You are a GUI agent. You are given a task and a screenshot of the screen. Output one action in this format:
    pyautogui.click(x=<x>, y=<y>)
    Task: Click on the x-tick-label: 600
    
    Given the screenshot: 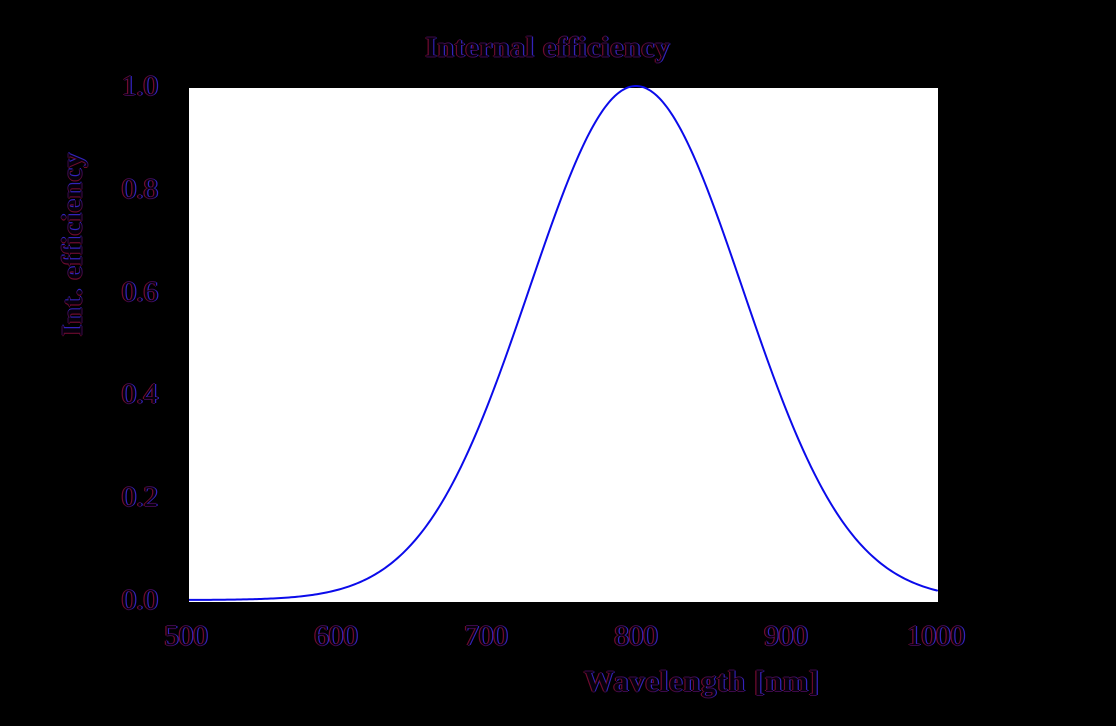 What is the action you would take?
    pyautogui.click(x=336, y=636)
    